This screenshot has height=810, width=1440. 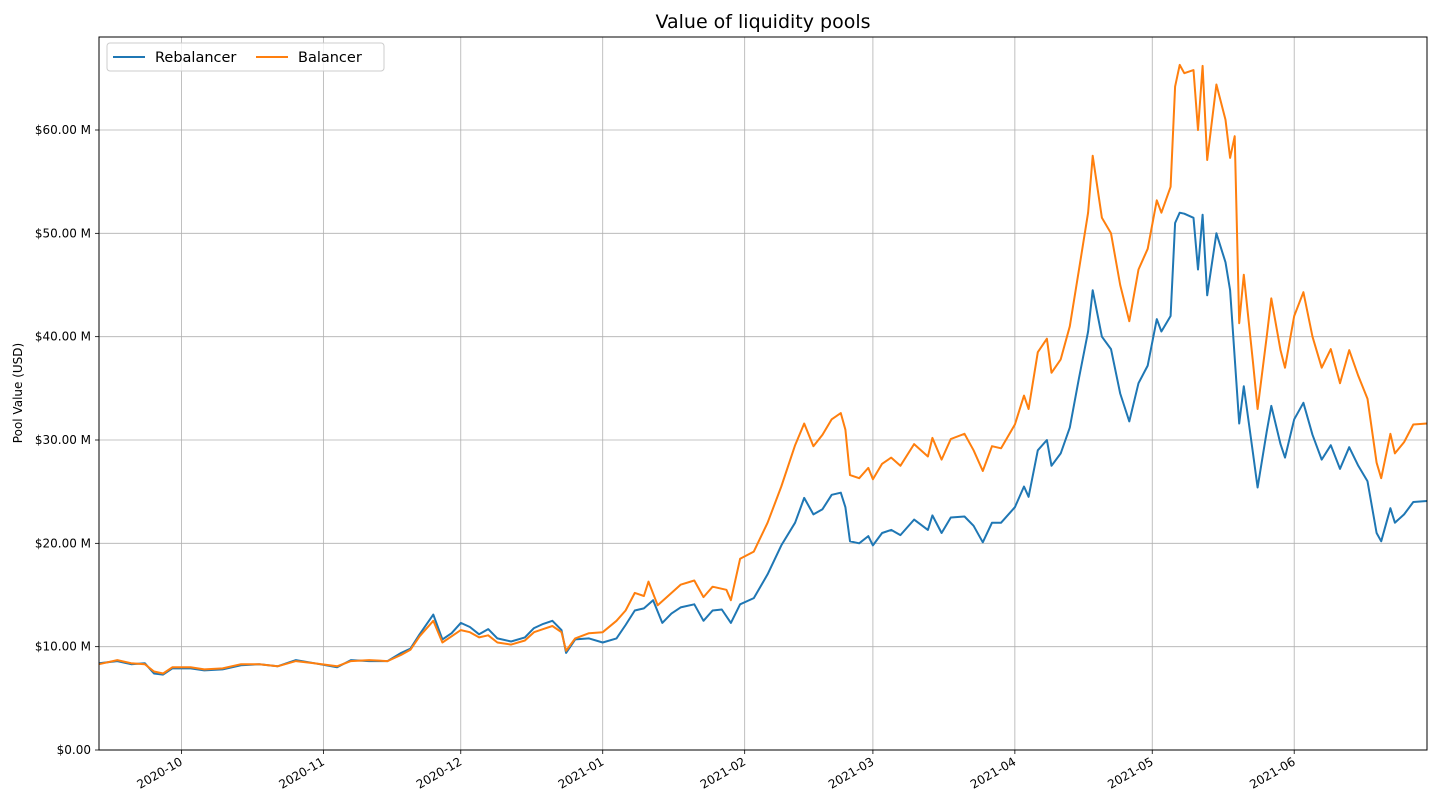 What do you see at coordinates (63, 440) in the screenshot?
I see `y-tick-label: $30.00 M` at bounding box center [63, 440].